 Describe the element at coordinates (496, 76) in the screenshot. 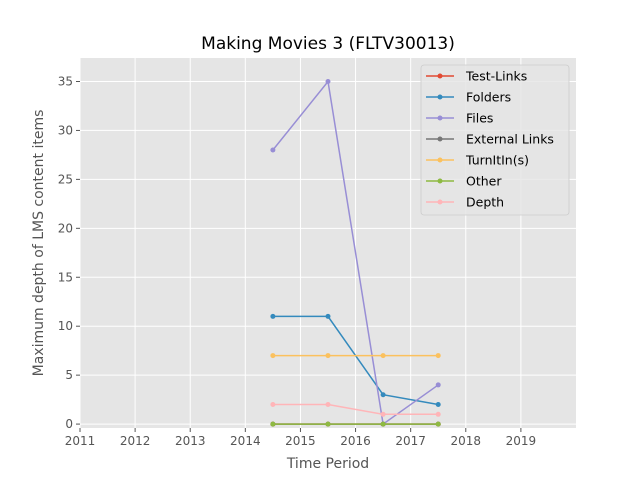

I see `legend-label: Test-Links` at that location.